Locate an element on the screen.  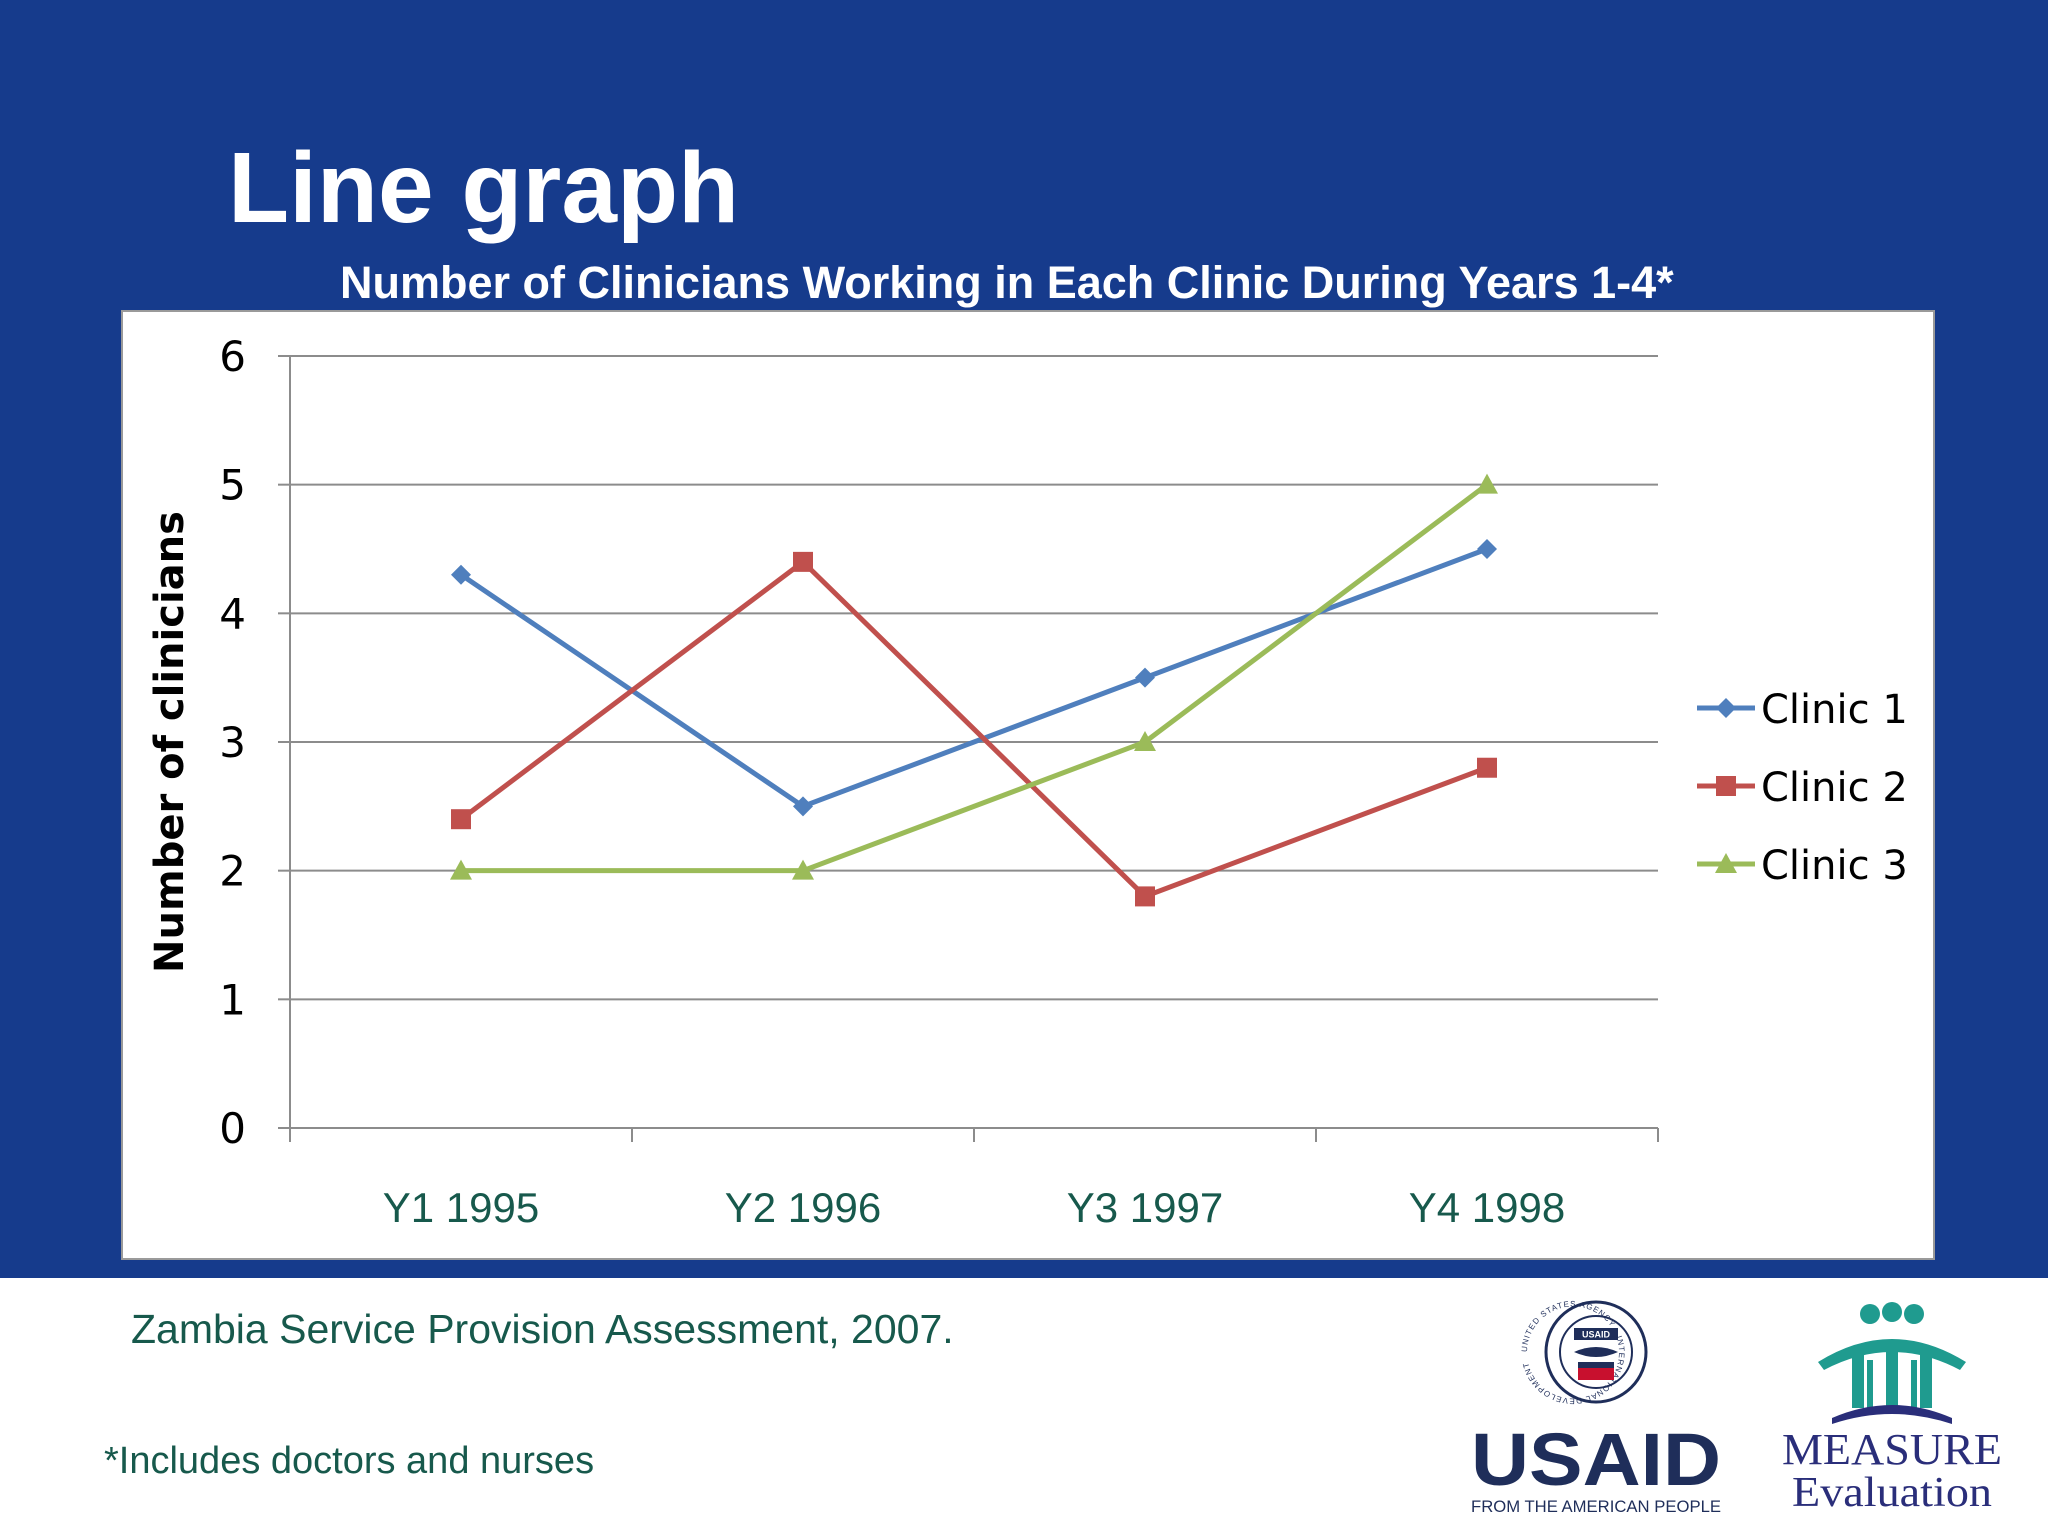
legend-label-clinic-1: Clinic 1 is located at coordinates (1834, 710).